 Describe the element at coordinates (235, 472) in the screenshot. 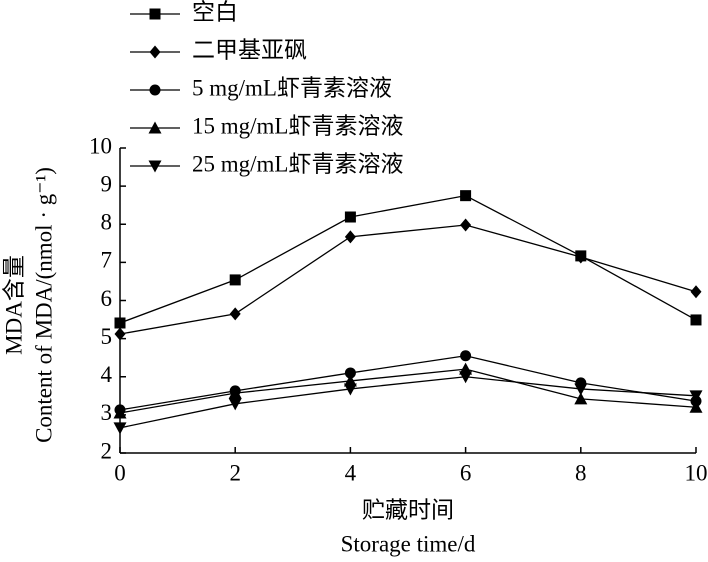

I see `x-tick-label: 2` at that location.